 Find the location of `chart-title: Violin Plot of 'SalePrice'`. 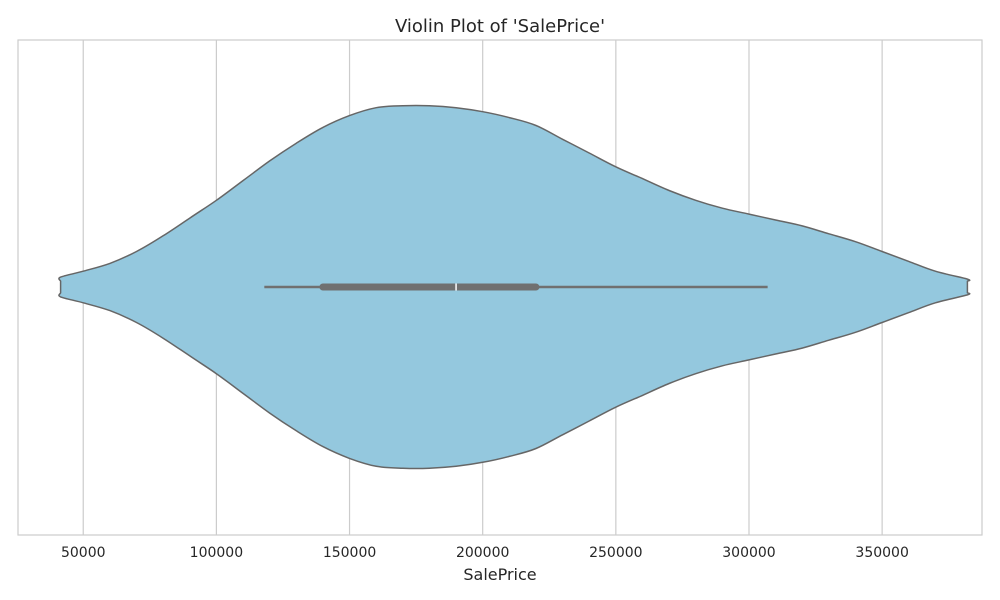

chart-title: Violin Plot of 'SalePrice' is located at coordinates (500, 26).